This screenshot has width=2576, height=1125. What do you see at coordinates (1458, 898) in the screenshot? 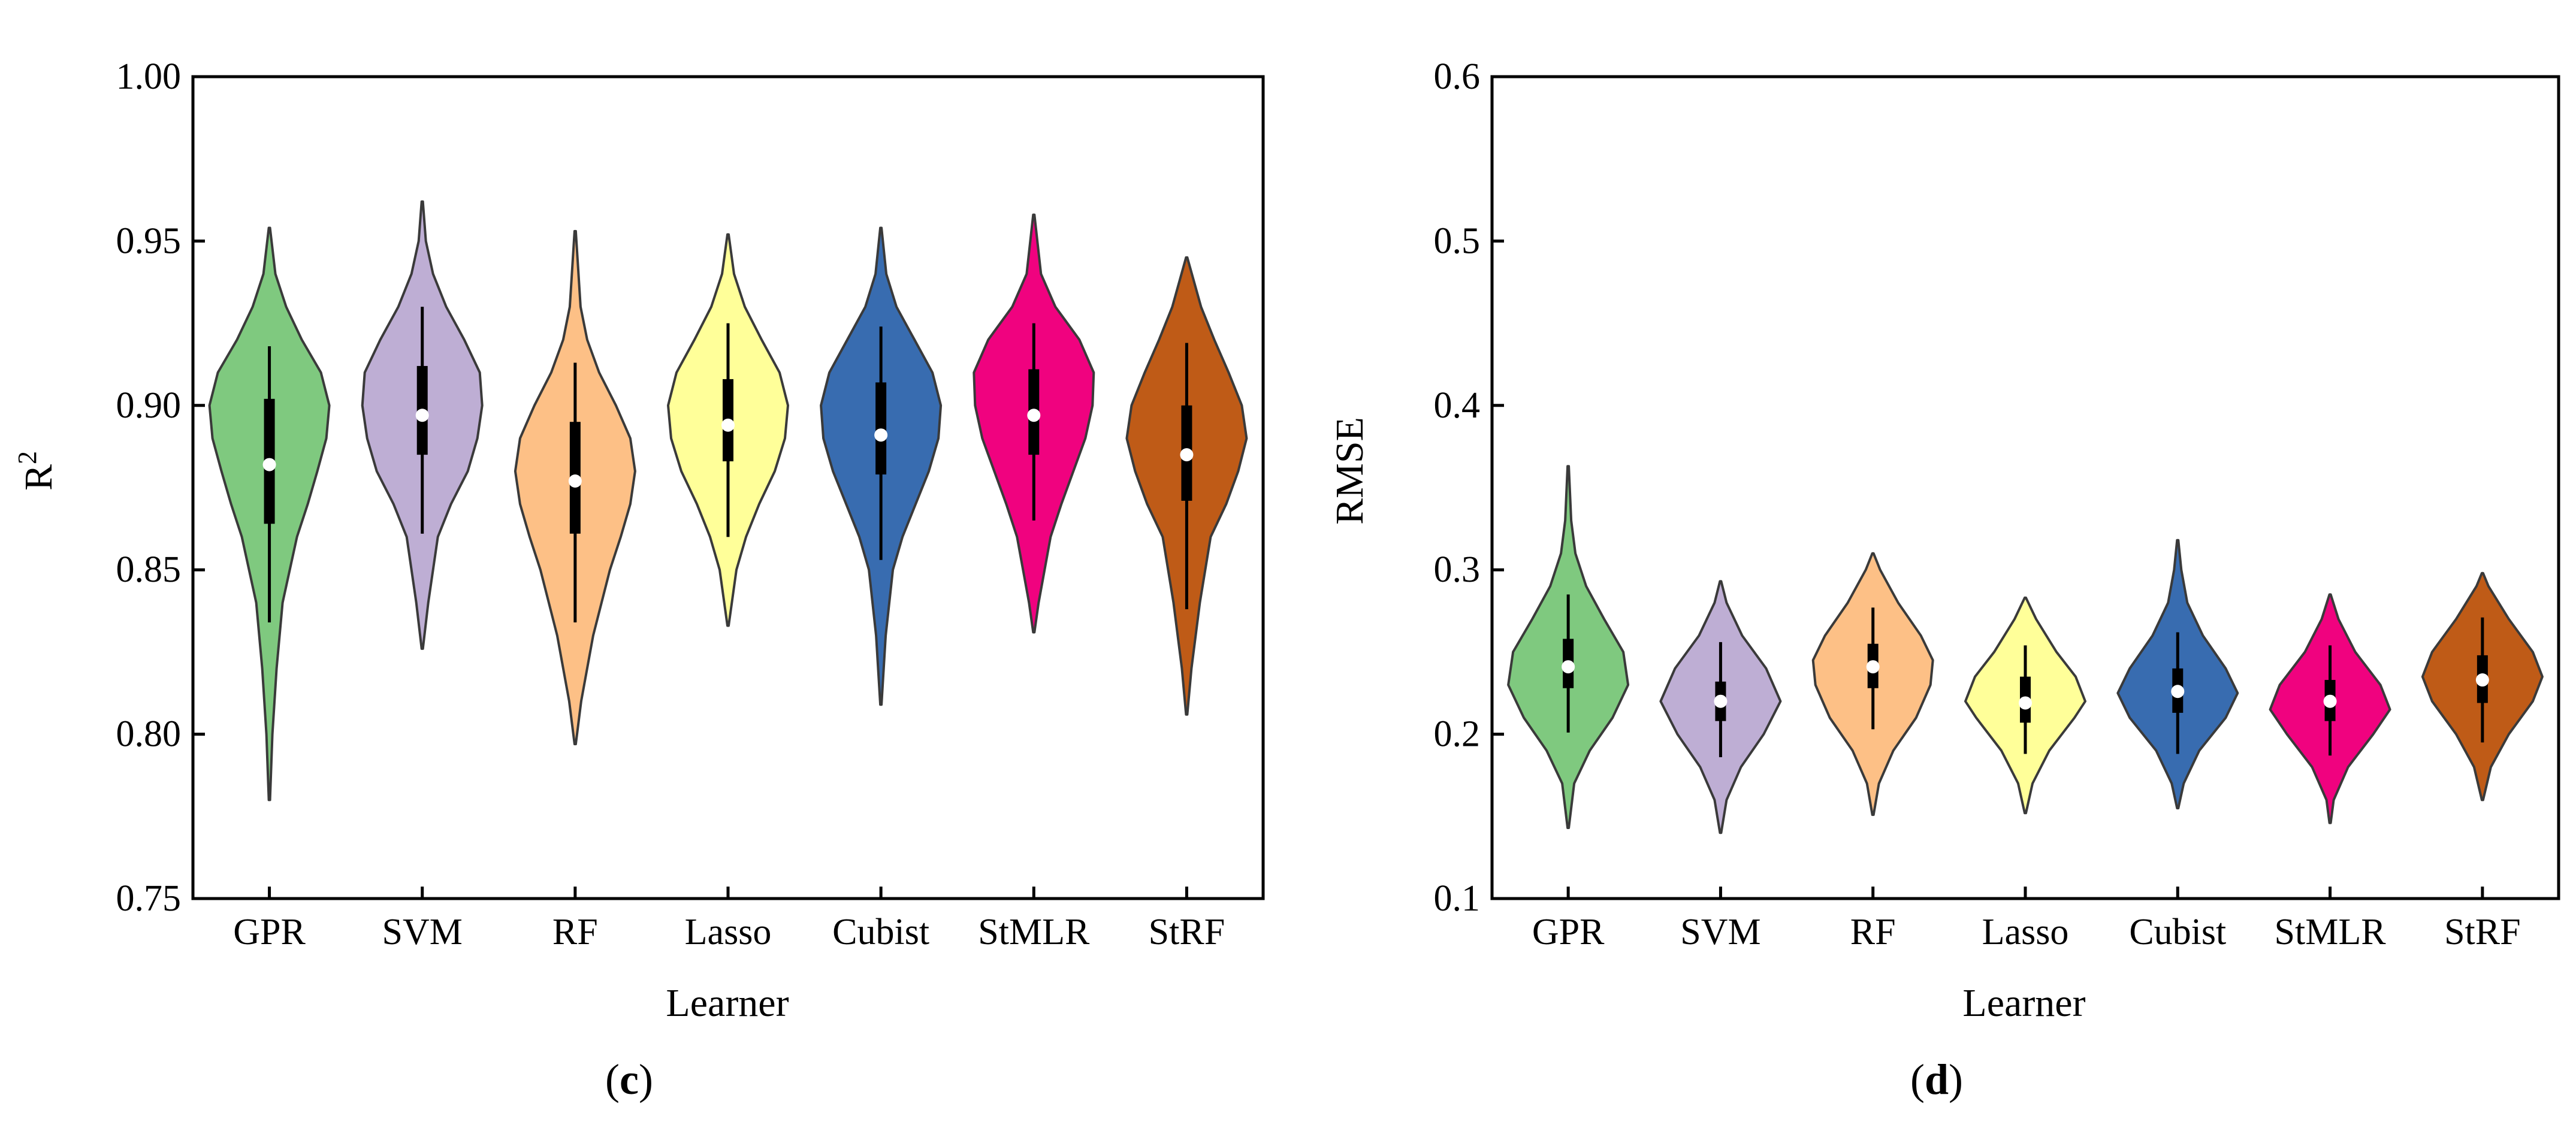
I see `y-tick-label: 0.1` at bounding box center [1458, 898].